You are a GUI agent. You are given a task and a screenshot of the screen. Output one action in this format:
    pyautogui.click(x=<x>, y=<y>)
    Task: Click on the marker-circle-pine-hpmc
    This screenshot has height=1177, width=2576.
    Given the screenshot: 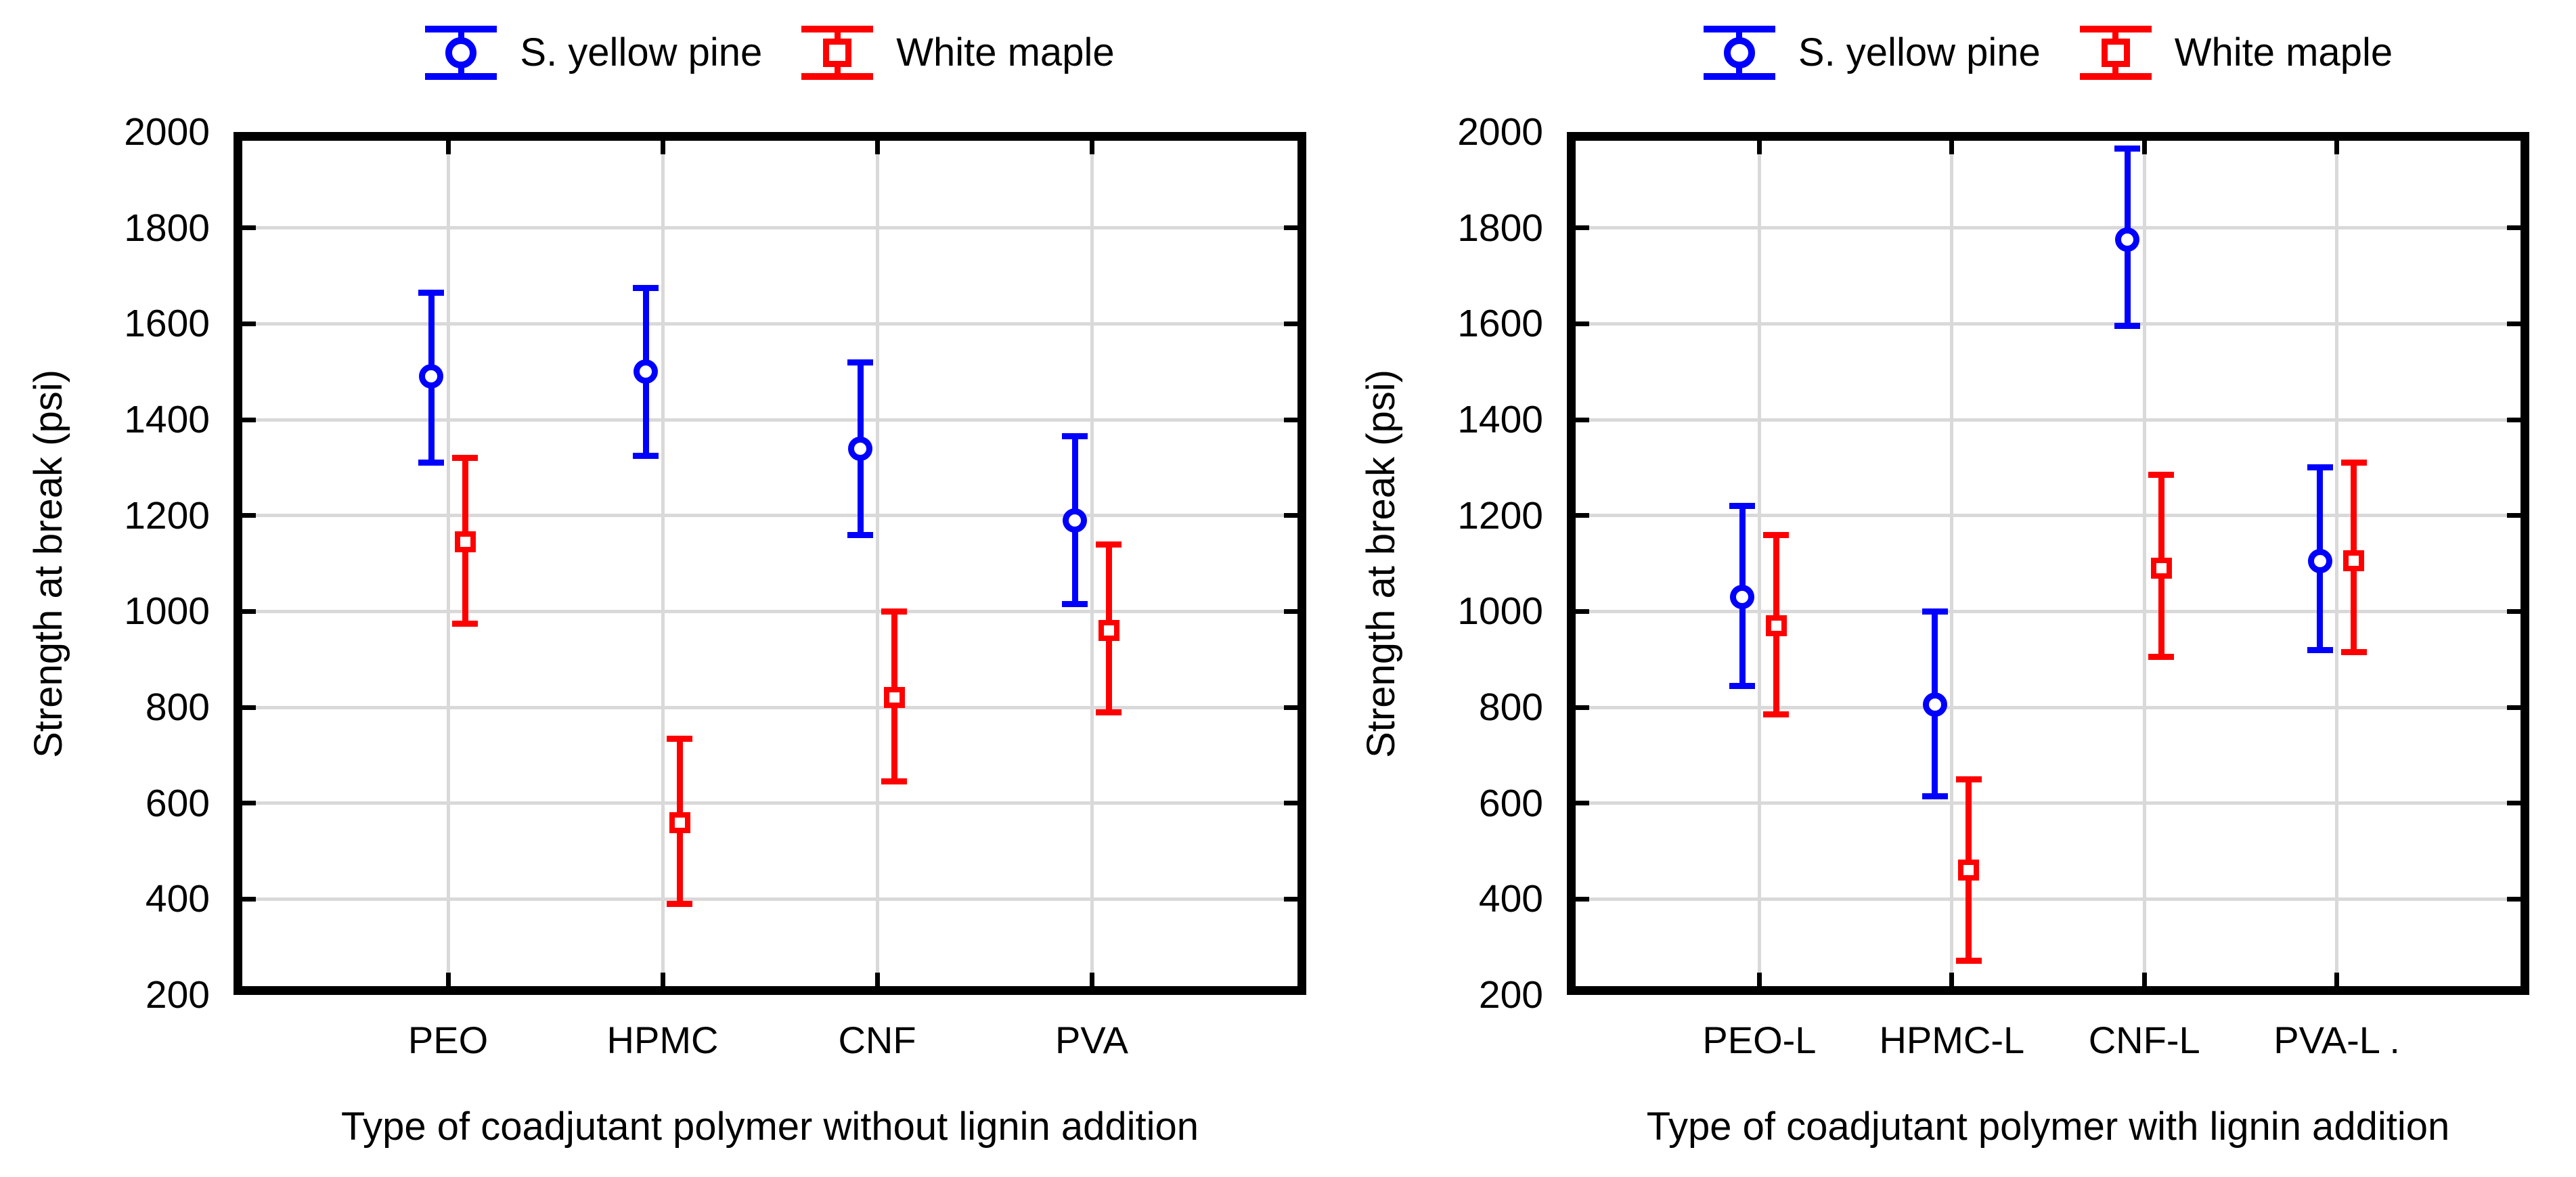 What is the action you would take?
    pyautogui.click(x=646, y=372)
    